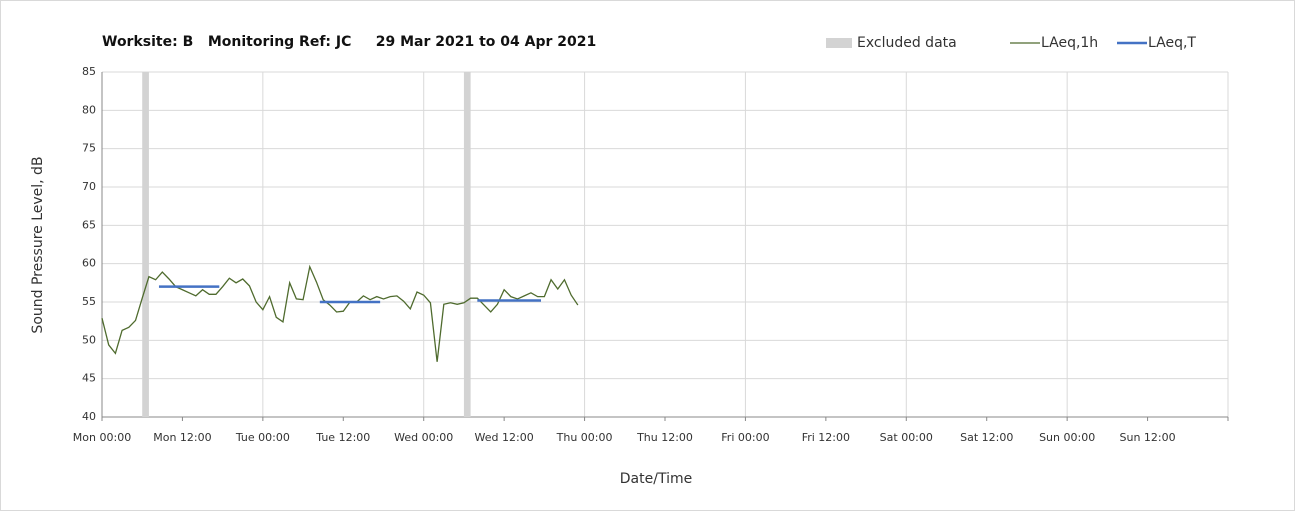 Image resolution: width=1295 pixels, height=511 pixels. What do you see at coordinates (342, 437) in the screenshot?
I see `x-tick-label: Tue 12:00` at bounding box center [342, 437].